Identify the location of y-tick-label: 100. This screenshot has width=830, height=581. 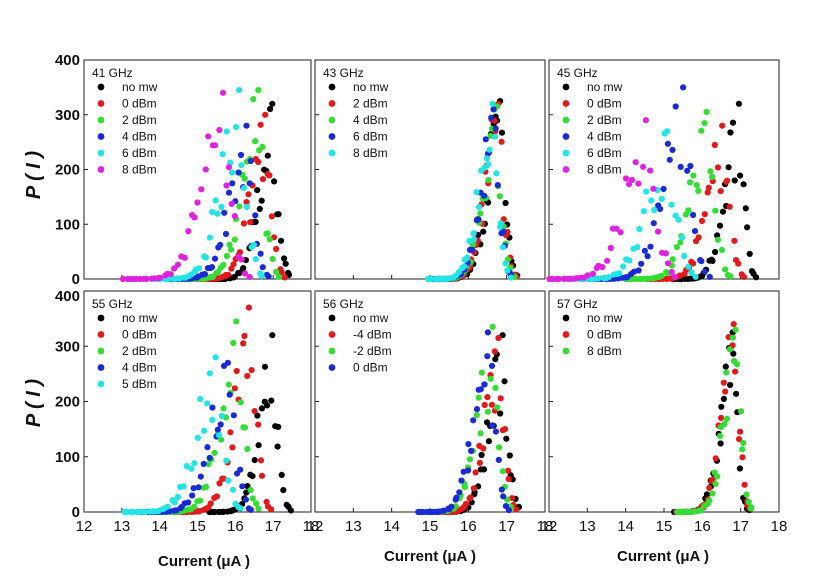
(67, 457).